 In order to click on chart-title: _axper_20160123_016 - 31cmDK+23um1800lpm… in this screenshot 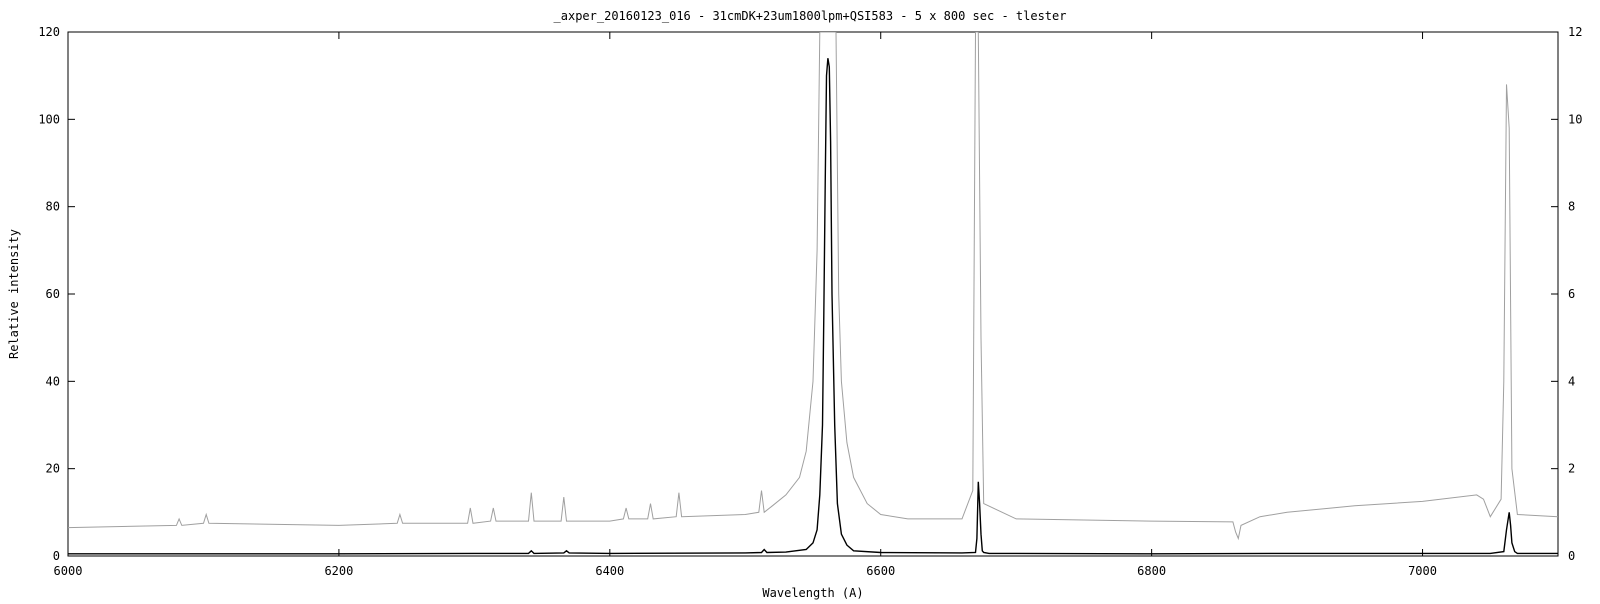, I will do `click(810, 16)`.